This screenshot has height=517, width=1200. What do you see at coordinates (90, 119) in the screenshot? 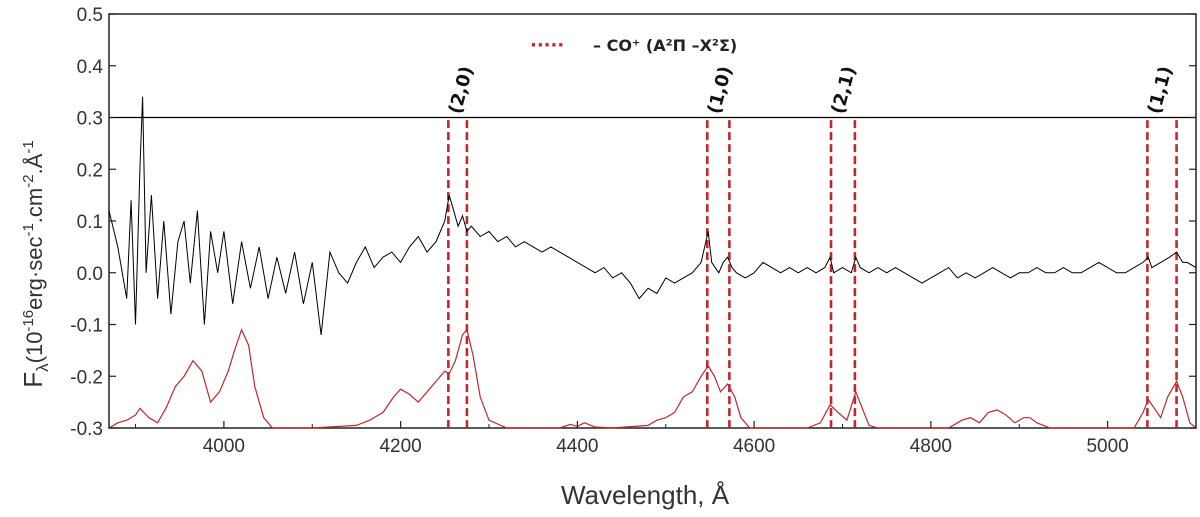
I see `y-tick-label: 0.3` at bounding box center [90, 119].